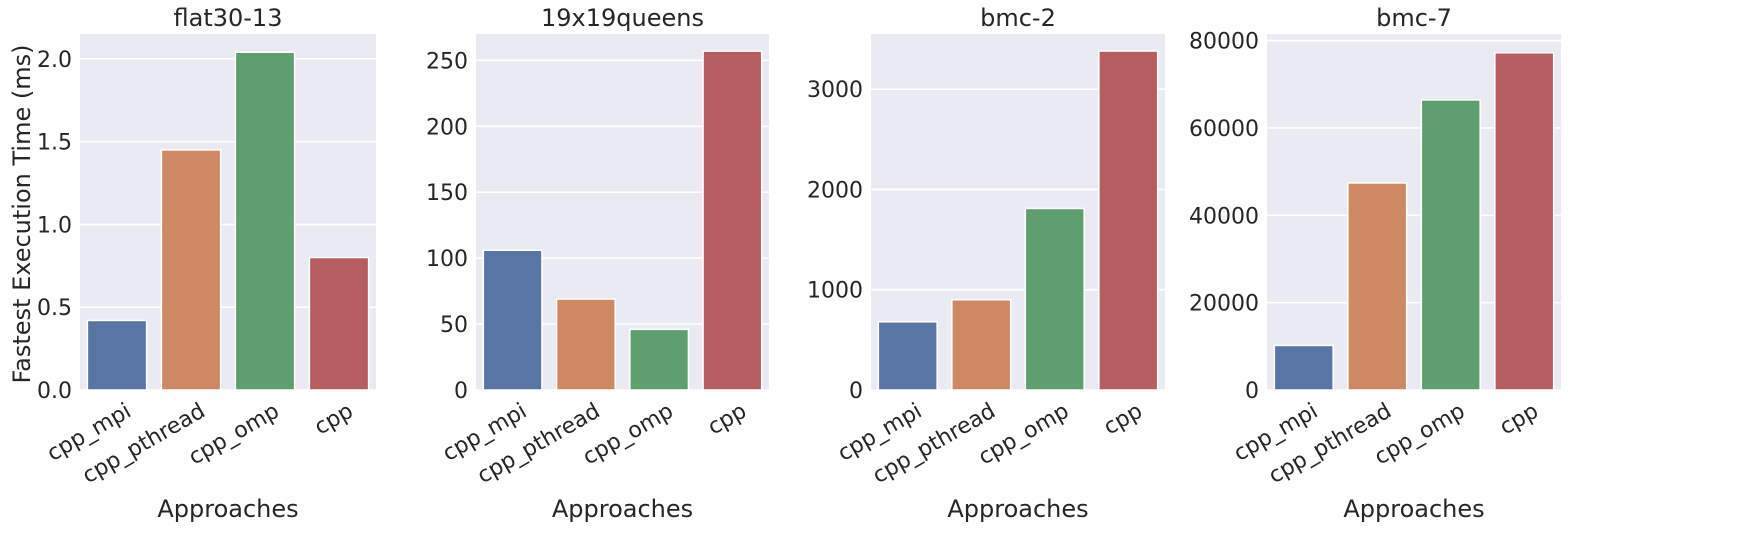  Describe the element at coordinates (54, 60) in the screenshot. I see `y-tick-label: 2.0` at that location.